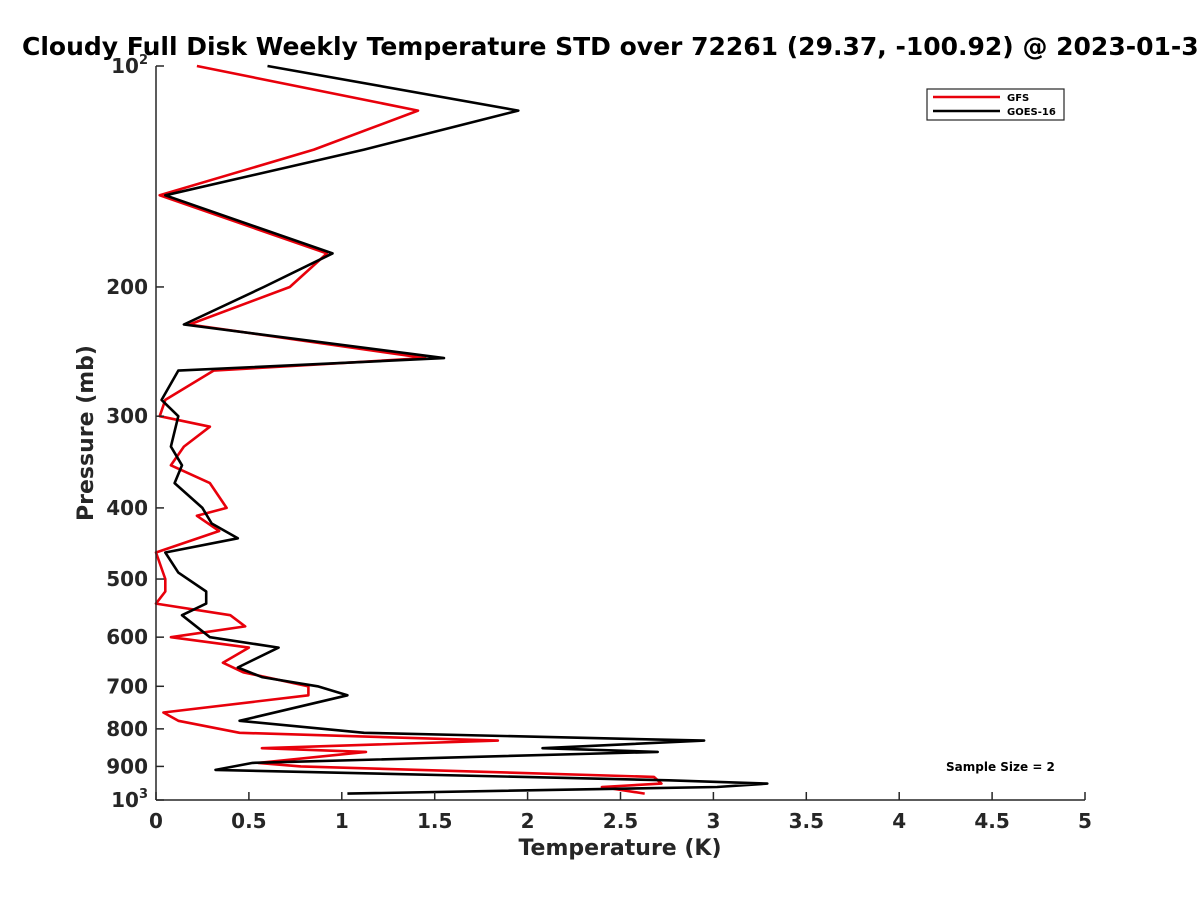  What do you see at coordinates (127, 287) in the screenshot?
I see `y-tick-label: 200` at bounding box center [127, 287].